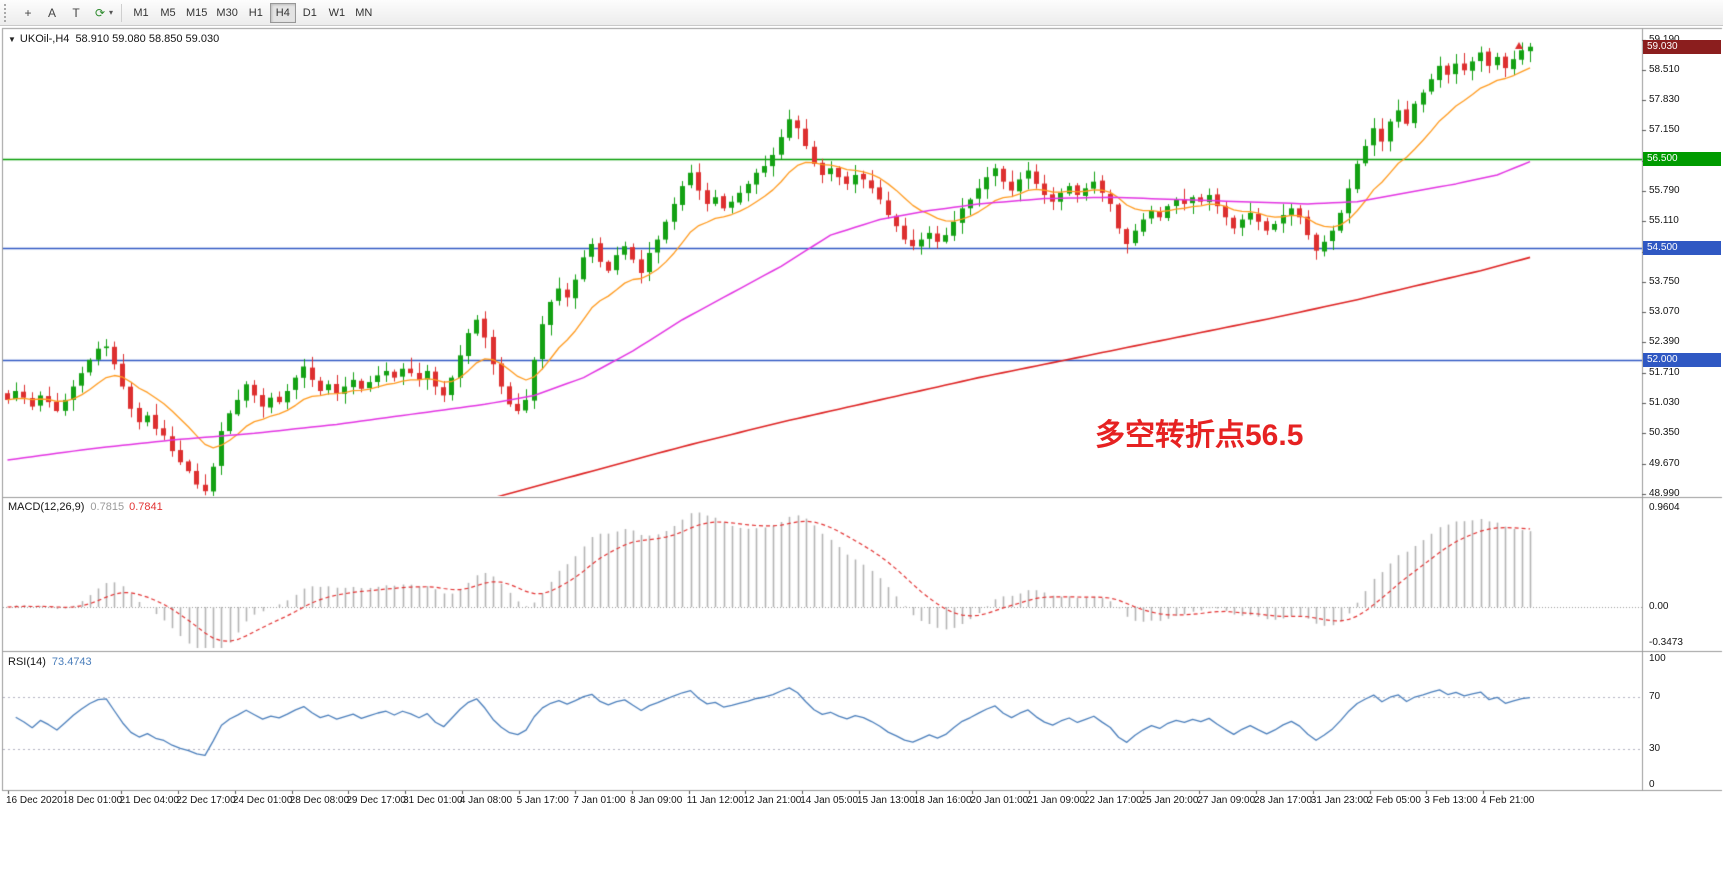  Describe the element at coordinates (1652, 784) in the screenshot. I see `rsi-axis-label-0: 0` at that location.